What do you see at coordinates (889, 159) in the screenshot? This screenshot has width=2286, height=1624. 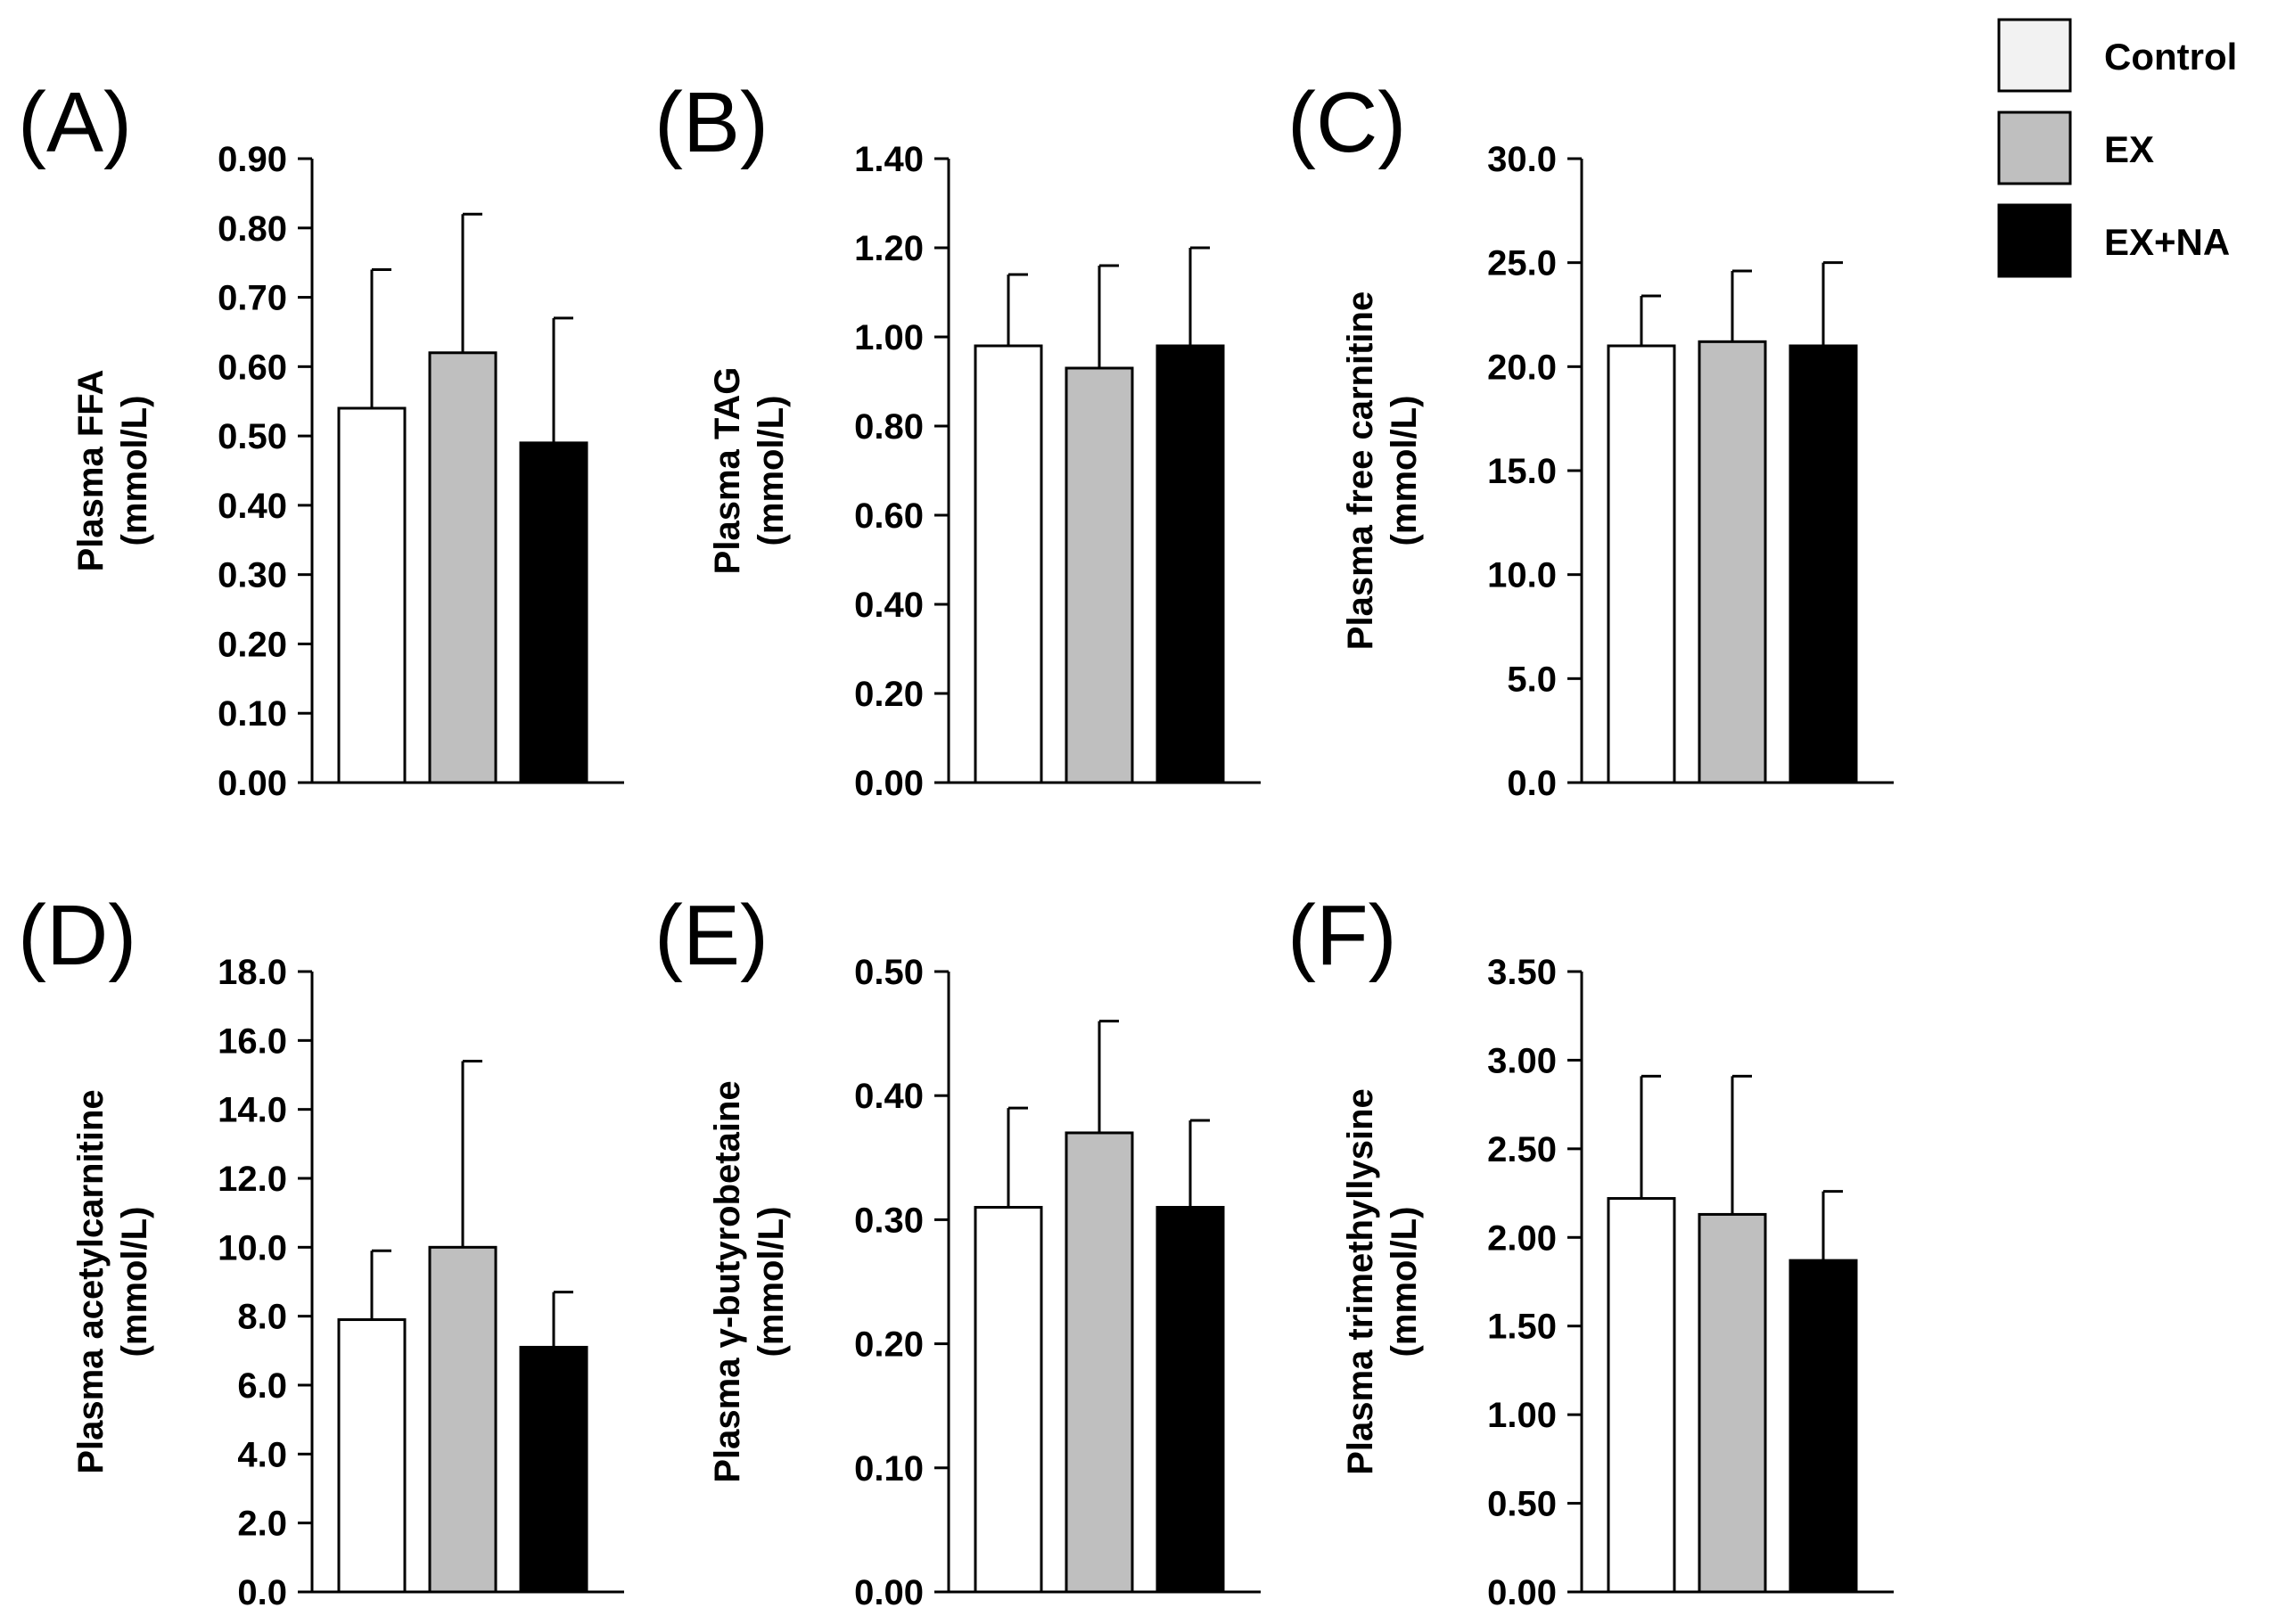 I see `y-tick-label: 1.40` at bounding box center [889, 159].